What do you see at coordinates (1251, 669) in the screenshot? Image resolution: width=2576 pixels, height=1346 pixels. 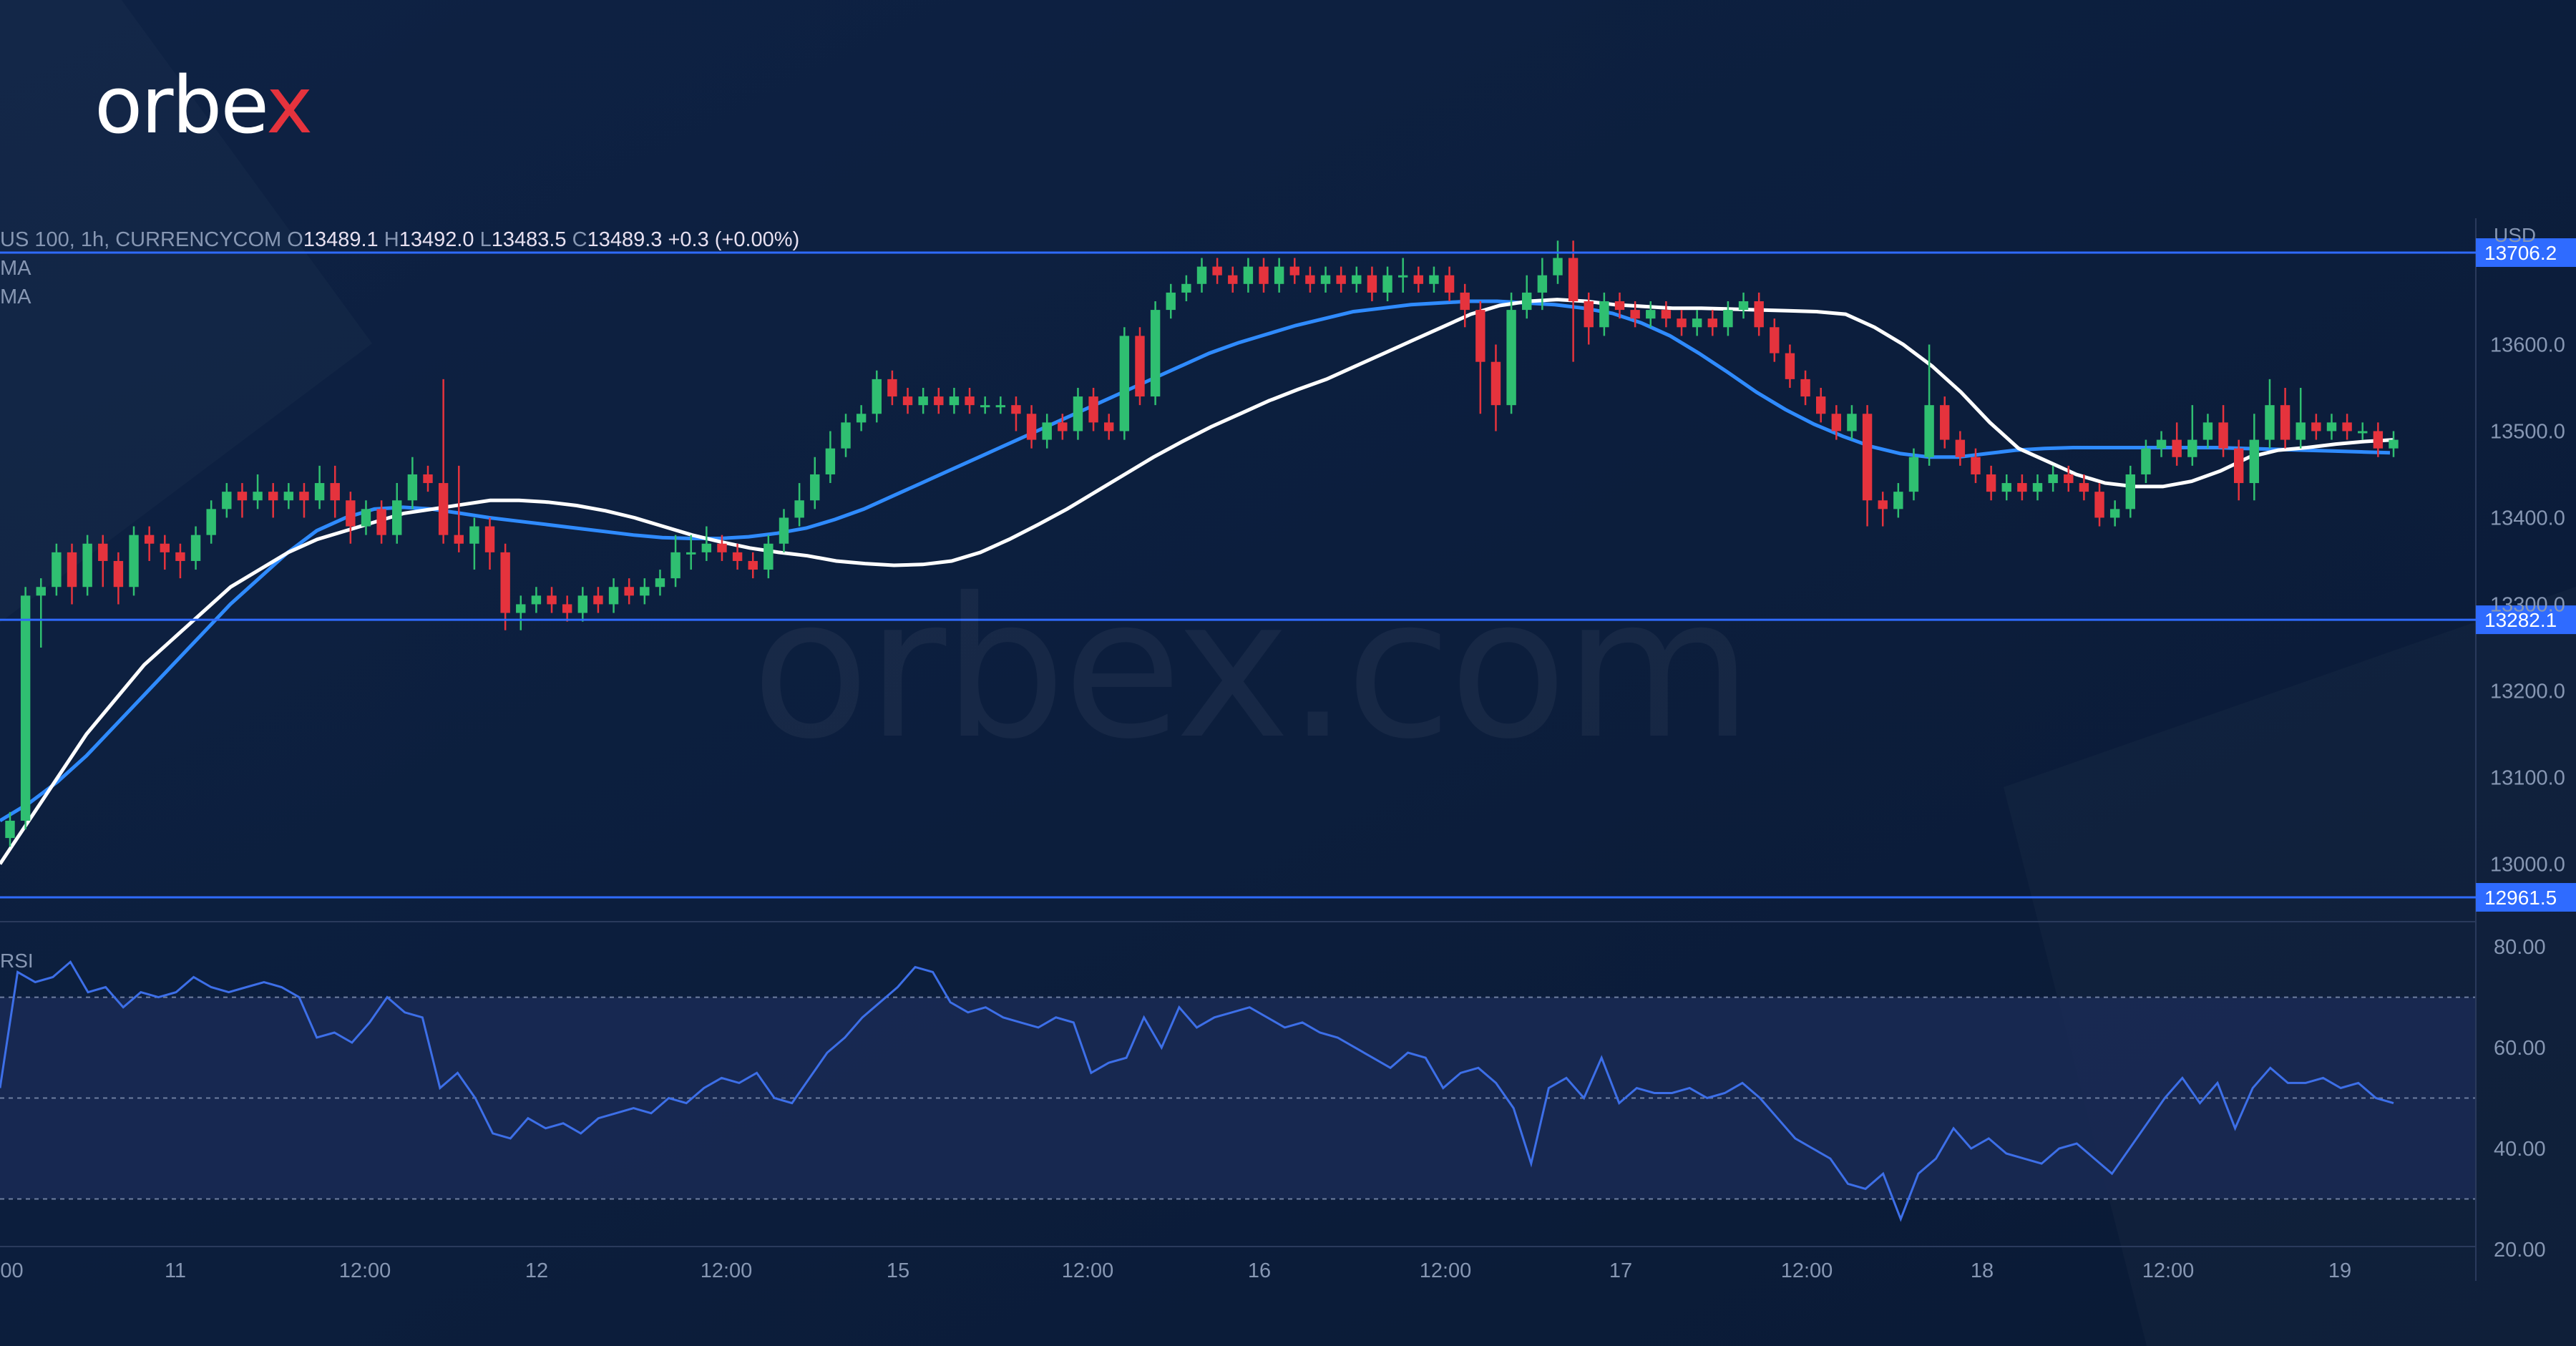 I see `watermark: orbex.com` at bounding box center [1251, 669].